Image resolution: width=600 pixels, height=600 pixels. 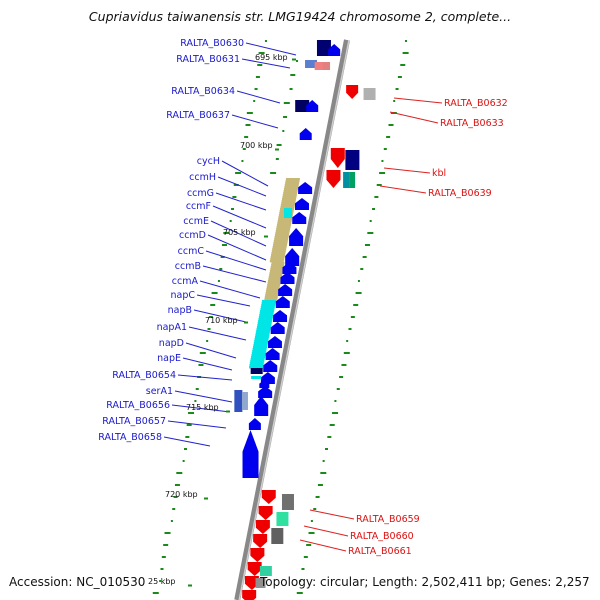 What do you see at coordinates (191, 251) in the screenshot?
I see `gene-label-ccmc: ccmC` at bounding box center [191, 251].